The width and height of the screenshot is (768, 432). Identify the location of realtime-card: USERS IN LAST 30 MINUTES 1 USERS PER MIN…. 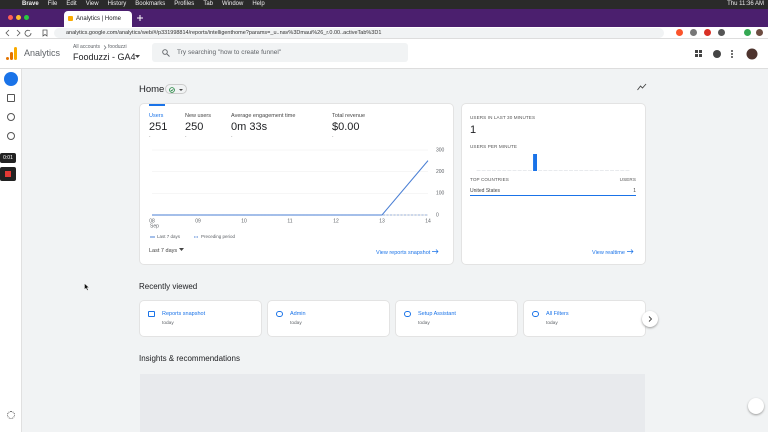
(553, 184).